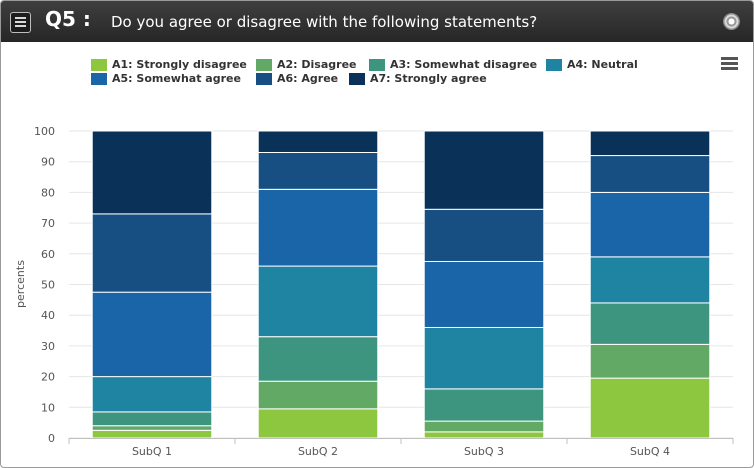  What do you see at coordinates (317, 64) in the screenshot?
I see `legend-label: A2: Disagree` at bounding box center [317, 64].